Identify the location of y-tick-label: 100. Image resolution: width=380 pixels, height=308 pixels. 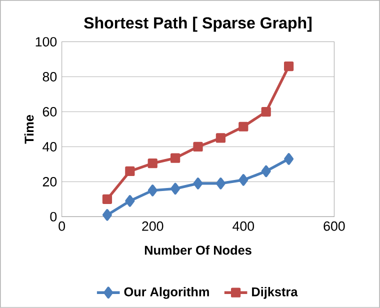
(46, 42).